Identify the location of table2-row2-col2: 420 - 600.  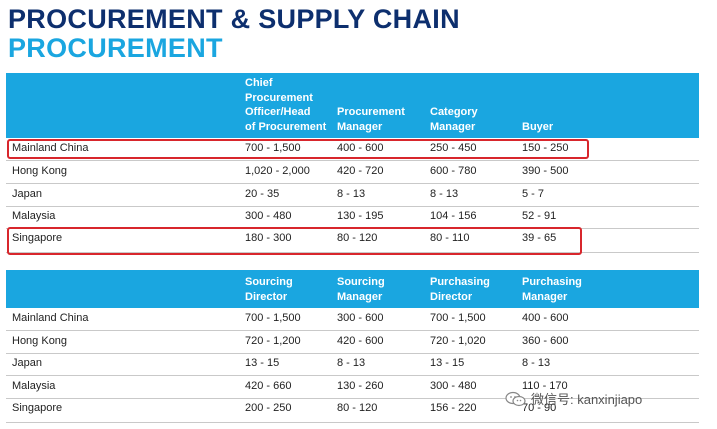
(360, 341).